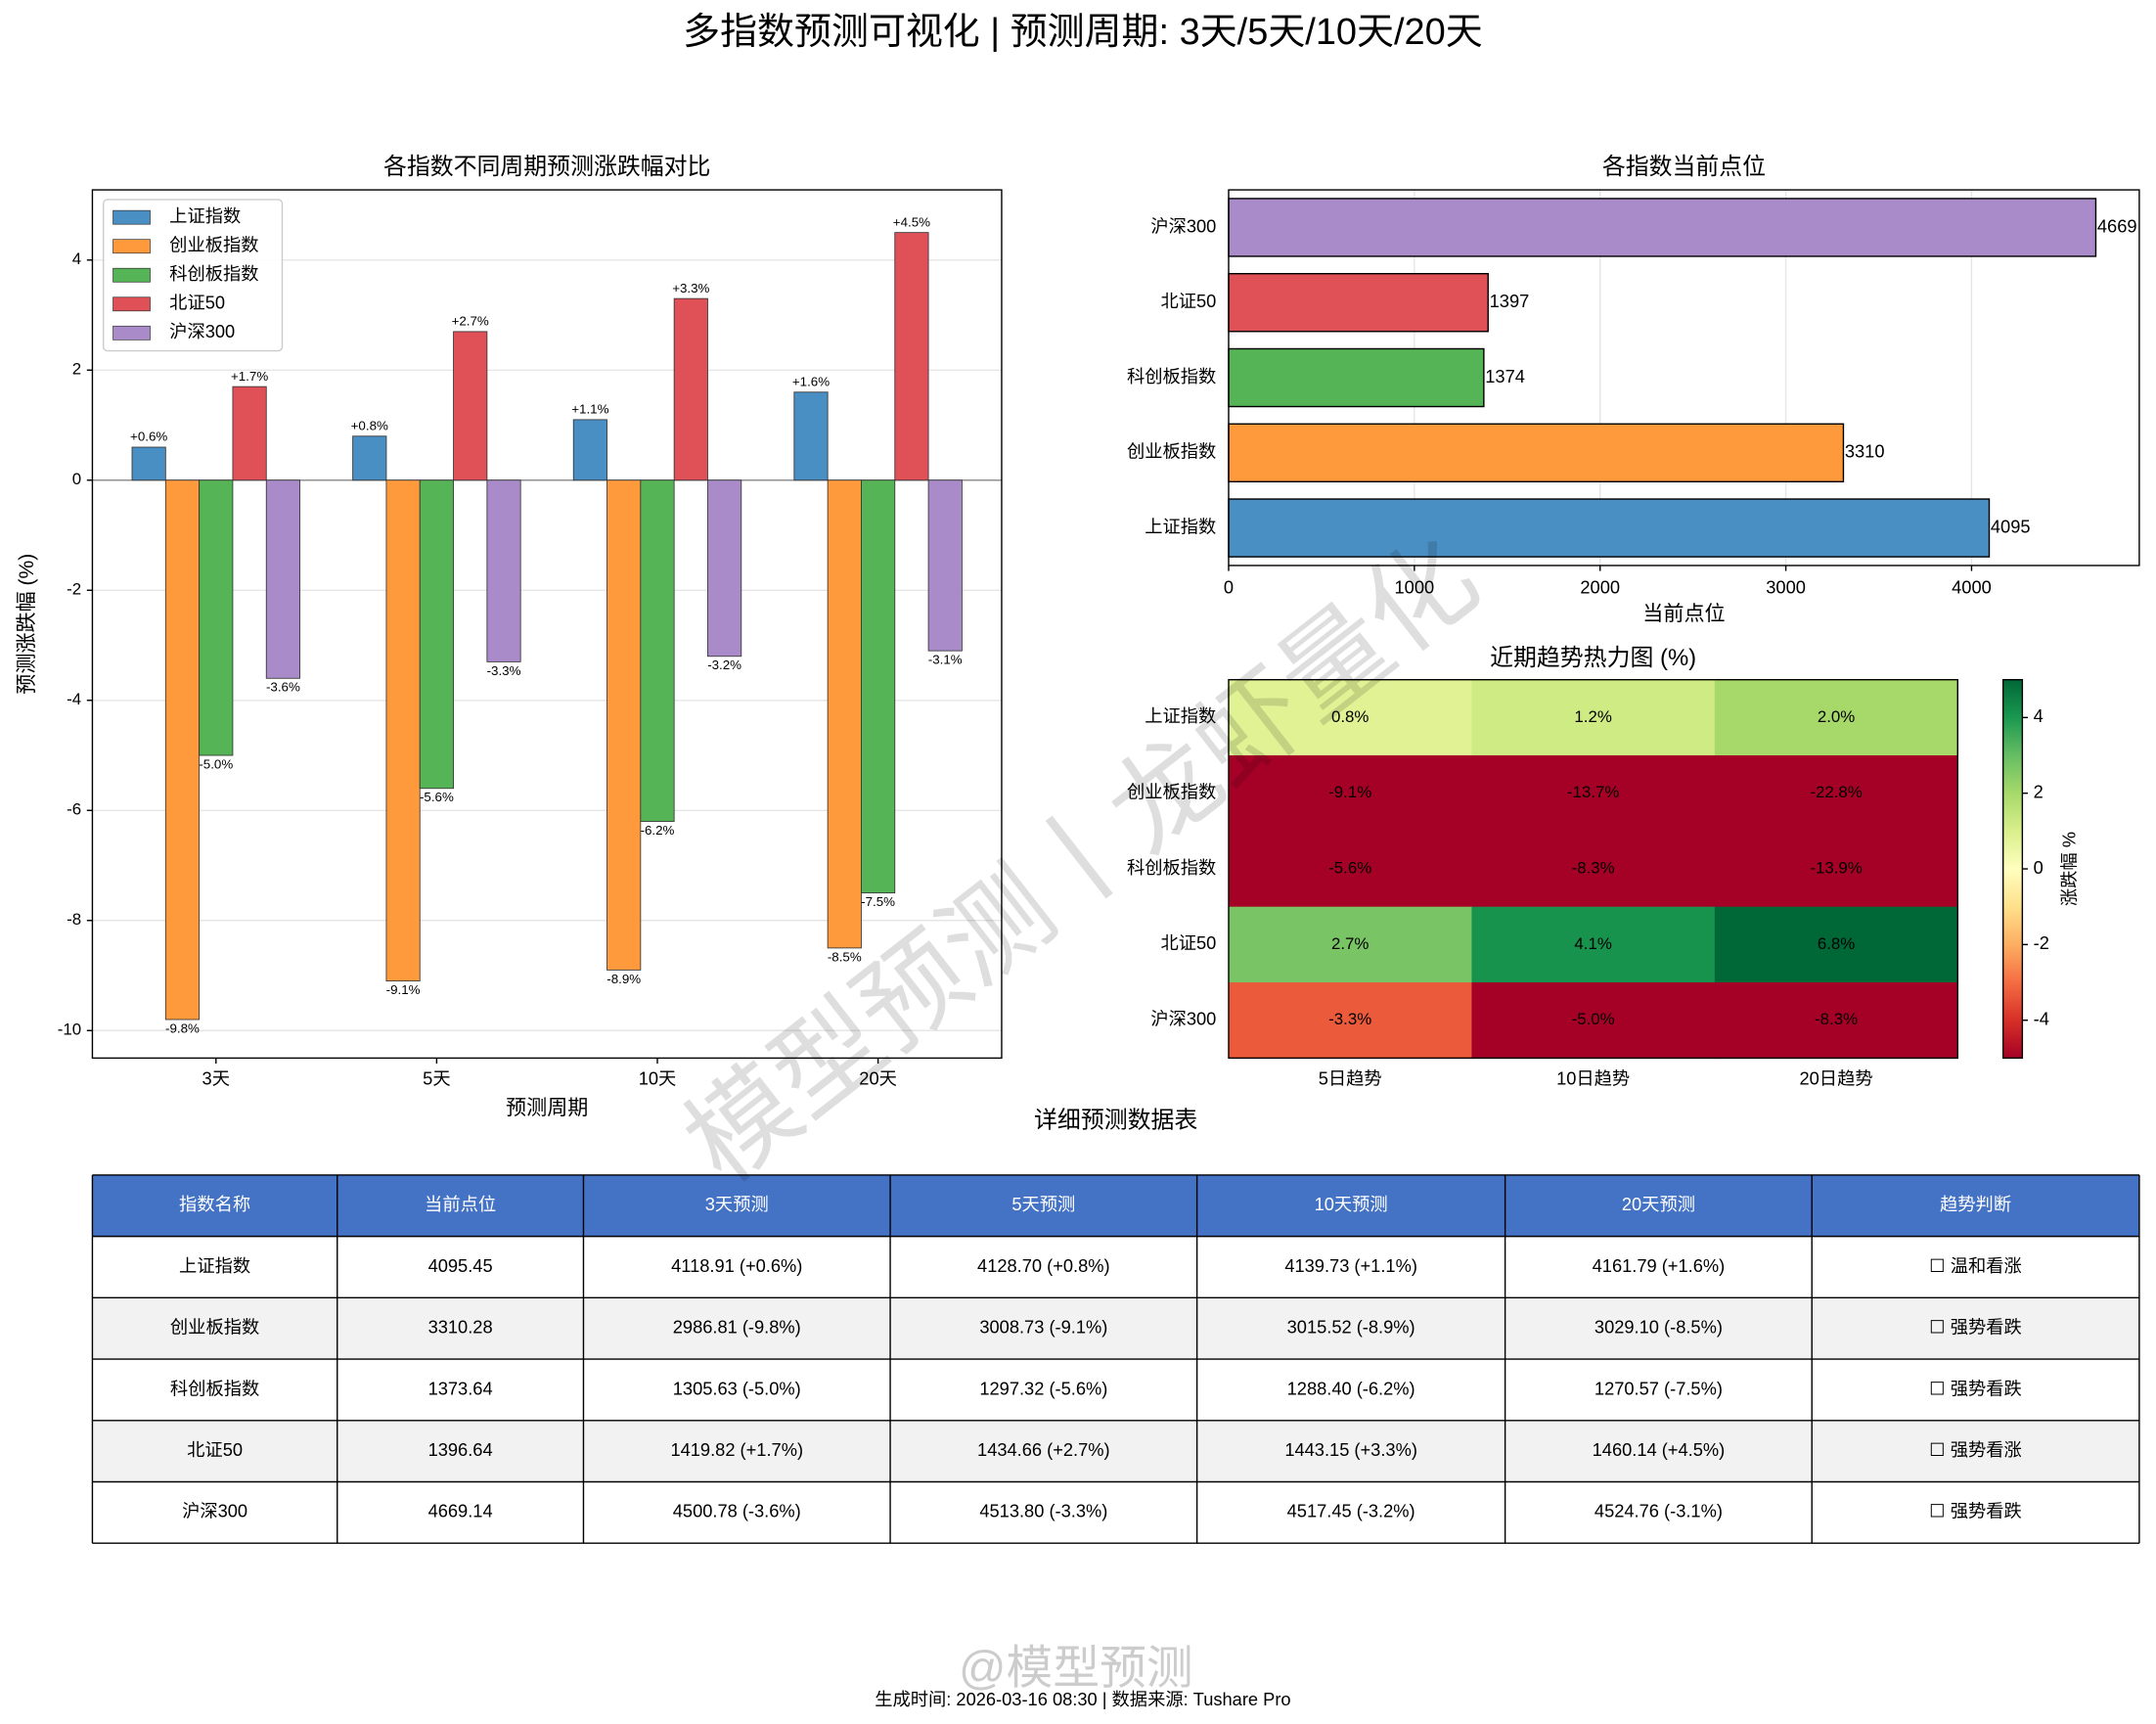 The height and width of the screenshot is (1724, 2156). What do you see at coordinates (811, 381) in the screenshot?
I see `data-label: +1.6%` at bounding box center [811, 381].